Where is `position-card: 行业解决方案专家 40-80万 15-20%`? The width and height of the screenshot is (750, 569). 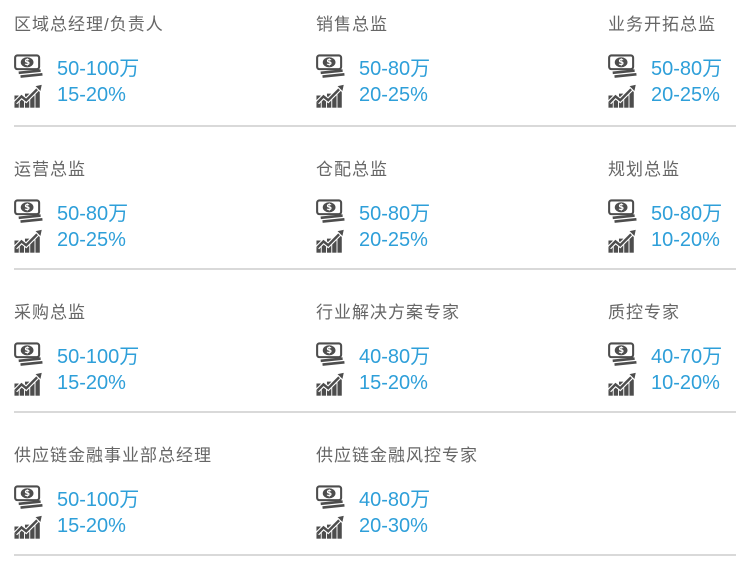
position-card: 行业解决方案专家 40-80万 15-20% is located at coordinates (462, 341).